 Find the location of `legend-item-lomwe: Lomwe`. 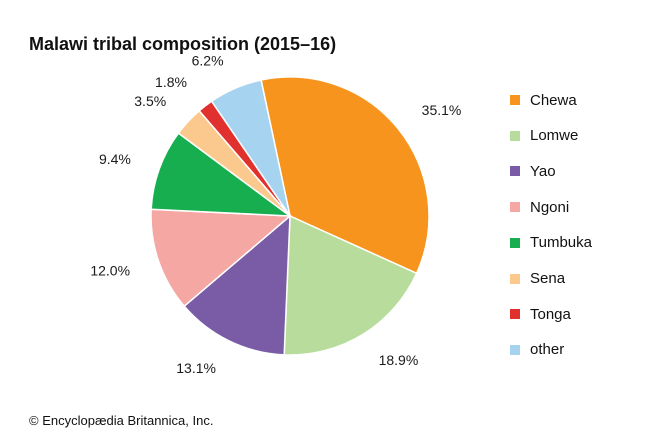

legend-item-lomwe: Lomwe is located at coordinates (544, 136).